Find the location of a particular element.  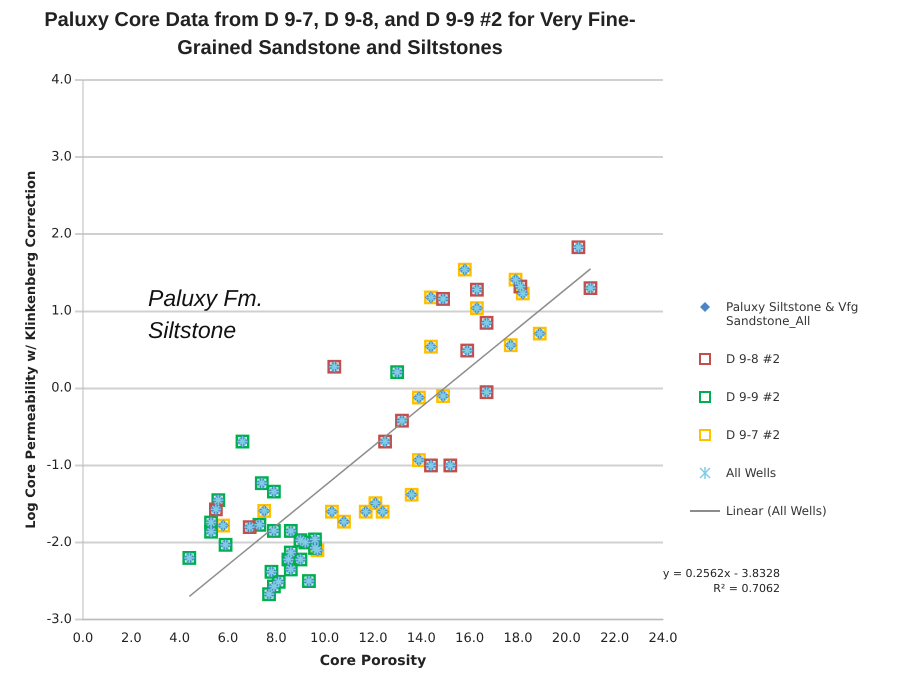

y-axis-title: Log Core Permeability w/ Klinkenberg Correction is located at coordinates (32, 349).